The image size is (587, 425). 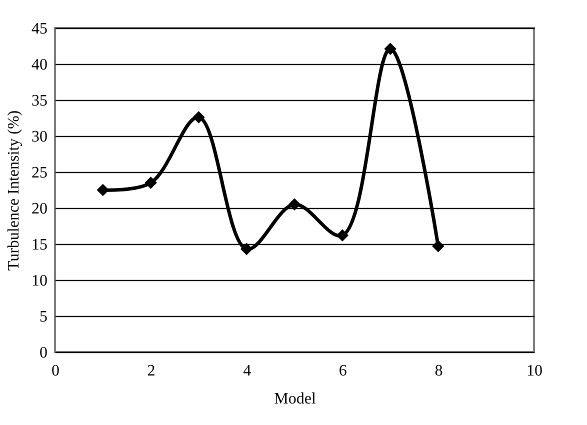 I want to click on y-tick-label: 40, so click(x=40, y=65).